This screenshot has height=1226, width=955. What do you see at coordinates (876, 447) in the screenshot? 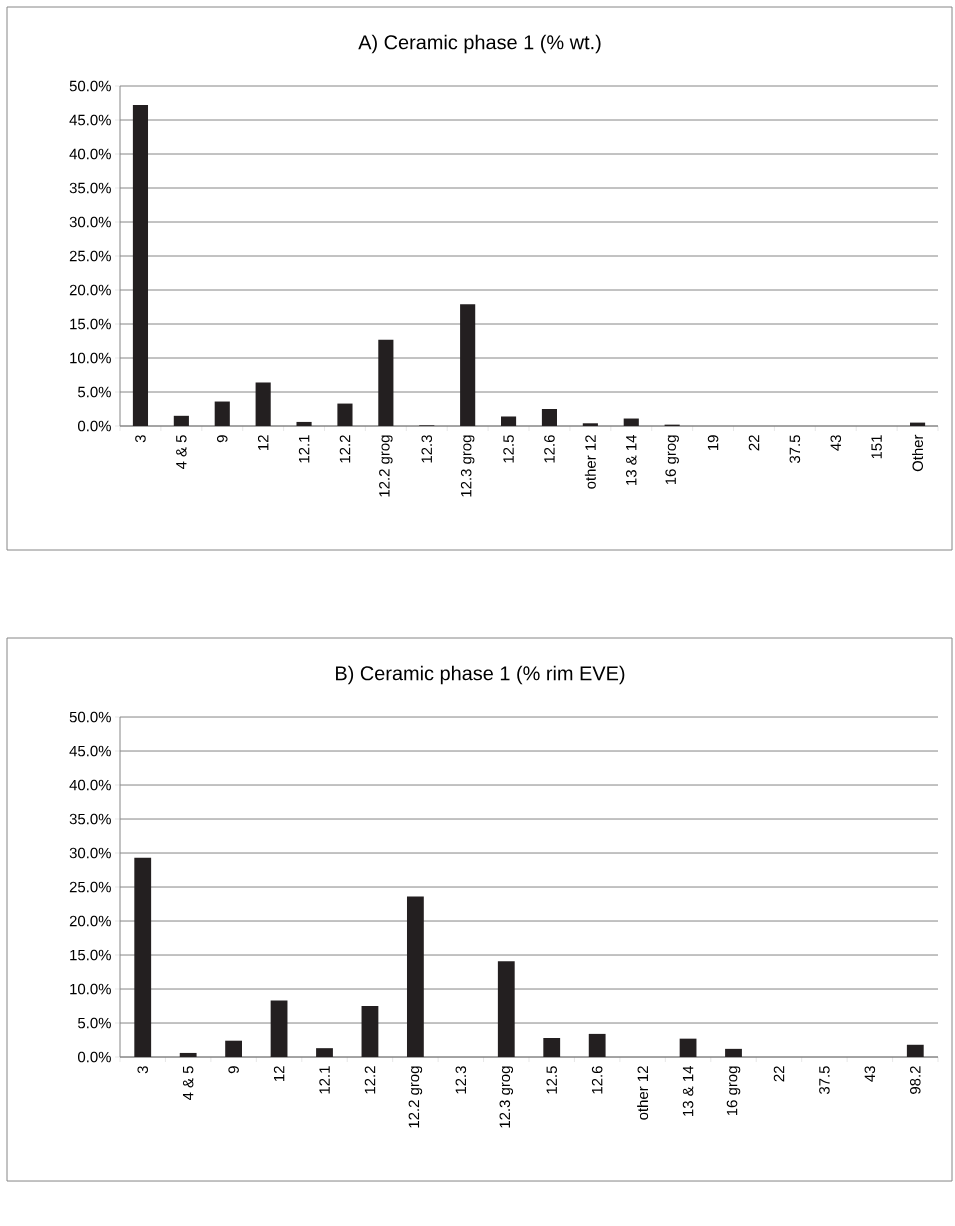
I see `x-tick-label: 151` at bounding box center [876, 447].